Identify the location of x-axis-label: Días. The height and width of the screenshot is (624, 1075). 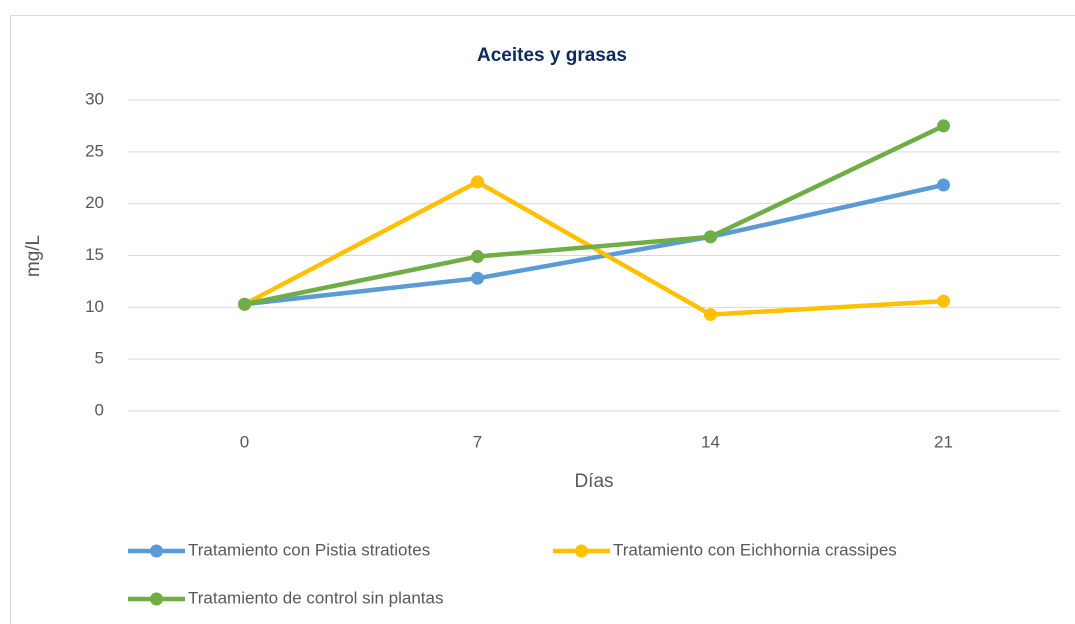
(593, 481).